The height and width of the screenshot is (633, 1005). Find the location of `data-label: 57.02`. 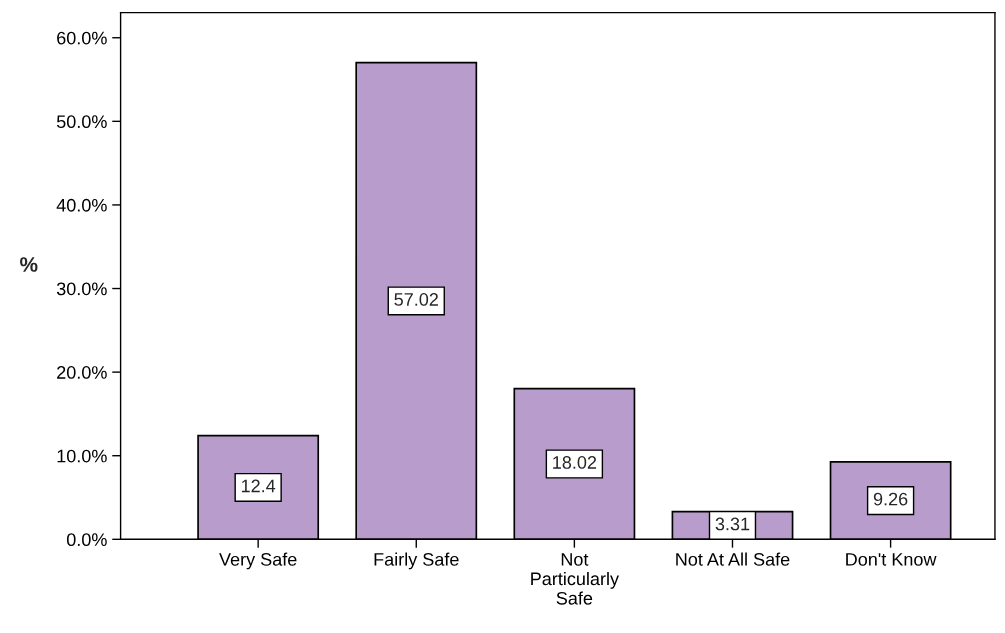

data-label: 57.02 is located at coordinates (416, 299).